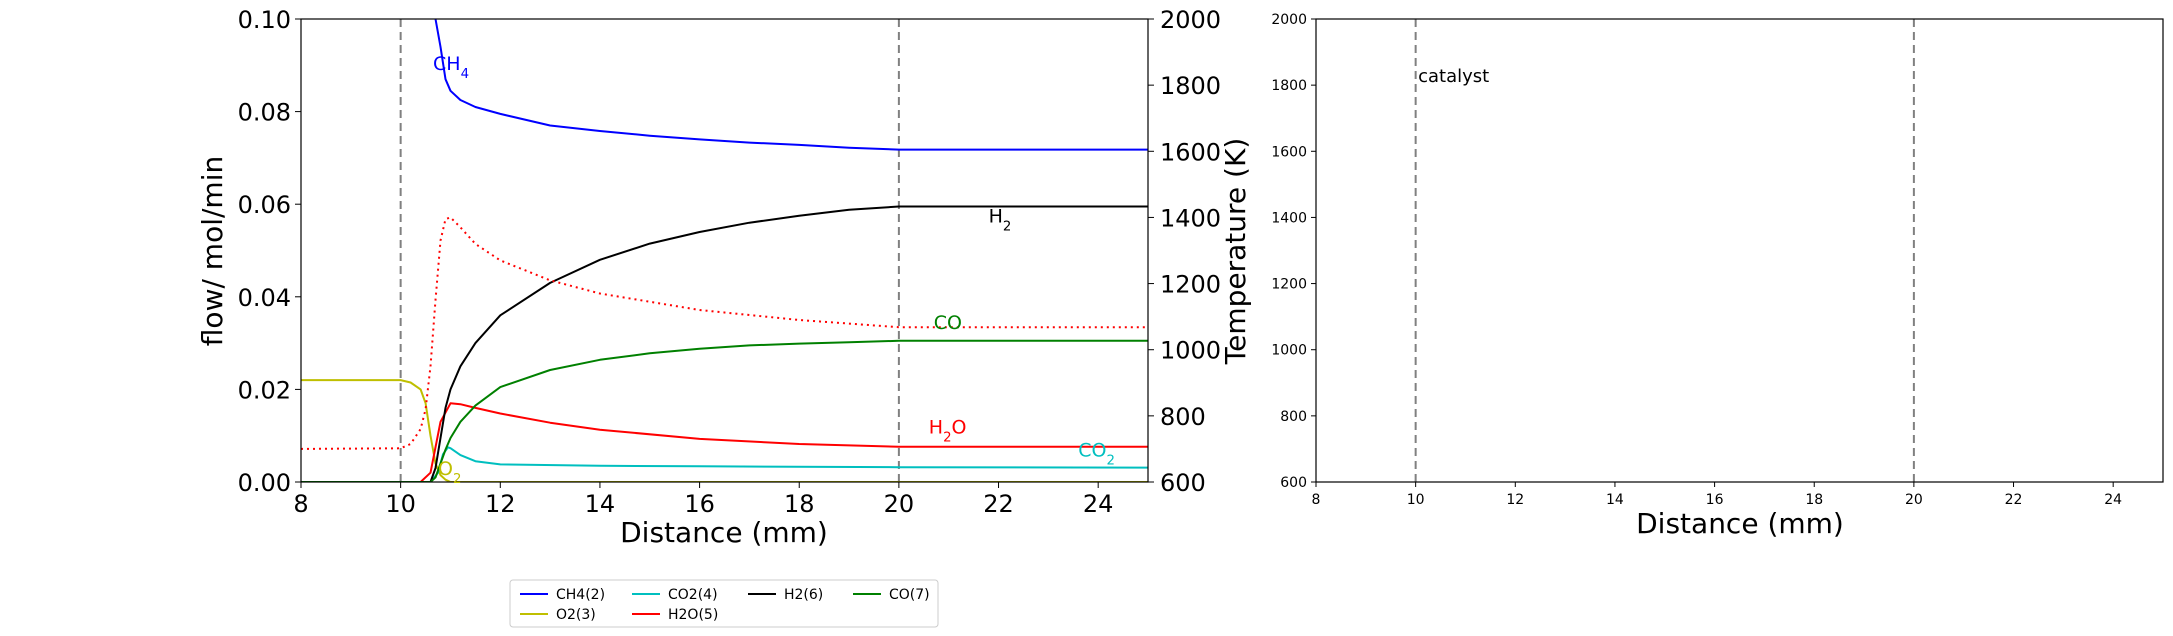  I want to click on left-y2-tick-label: 1200, so click(1190, 285).